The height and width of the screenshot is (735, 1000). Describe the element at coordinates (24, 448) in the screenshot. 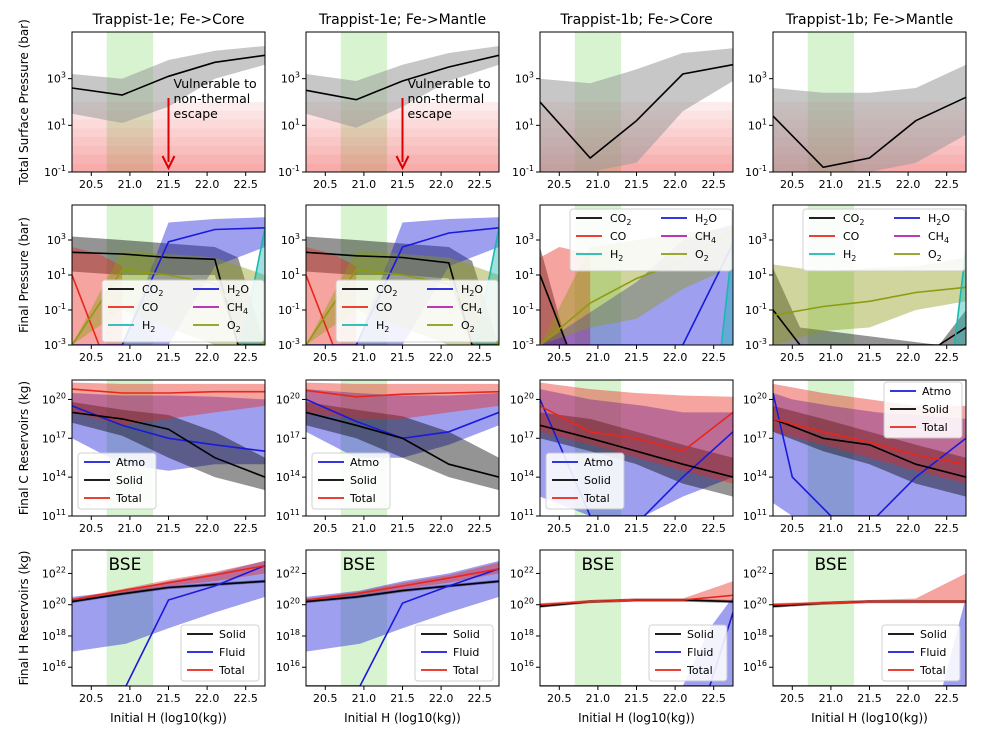

I see `y-axis-label: Final C Reservoirs (kg)` at that location.